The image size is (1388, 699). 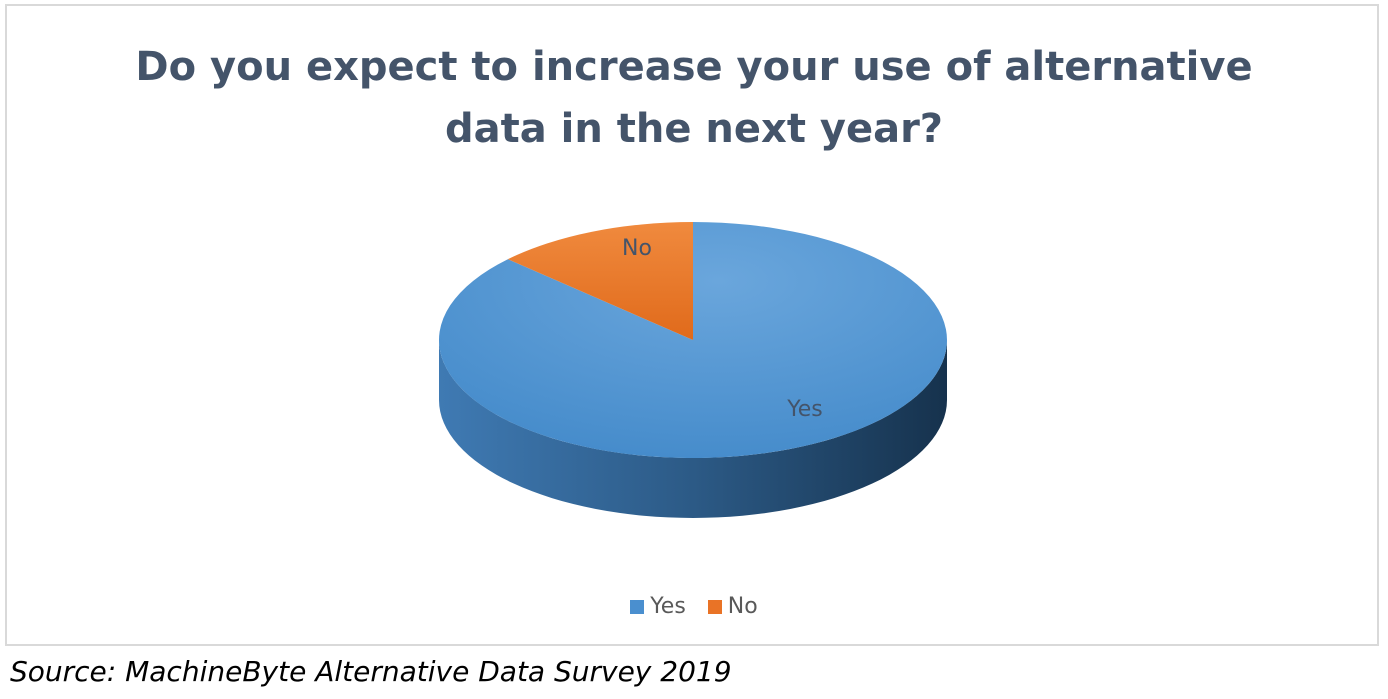 What do you see at coordinates (693, 429) in the screenshot?
I see `pie-slice-side-yes` at bounding box center [693, 429].